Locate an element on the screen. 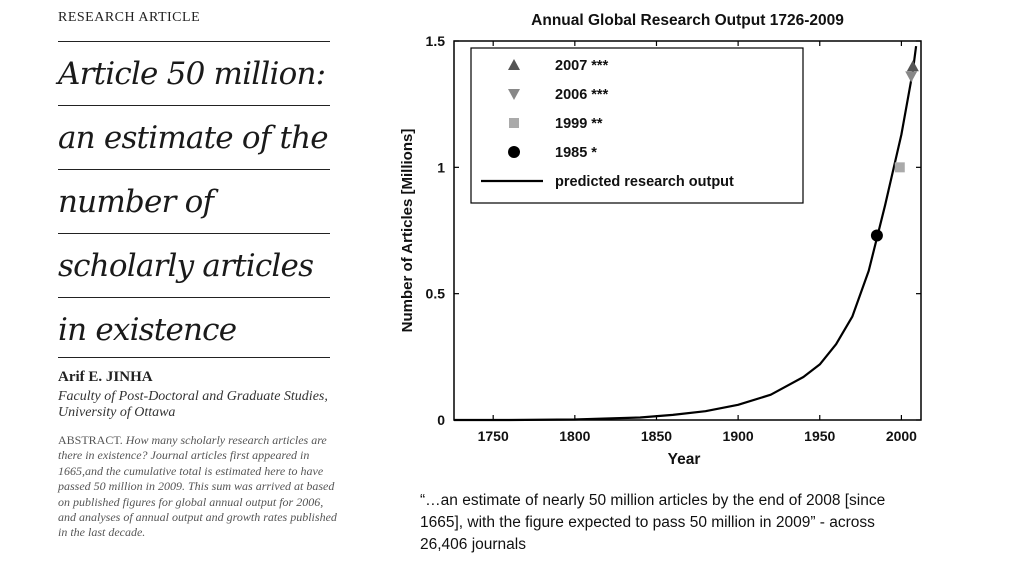 The image size is (1024, 576). x-tick-label: 1800 is located at coordinates (574, 436).